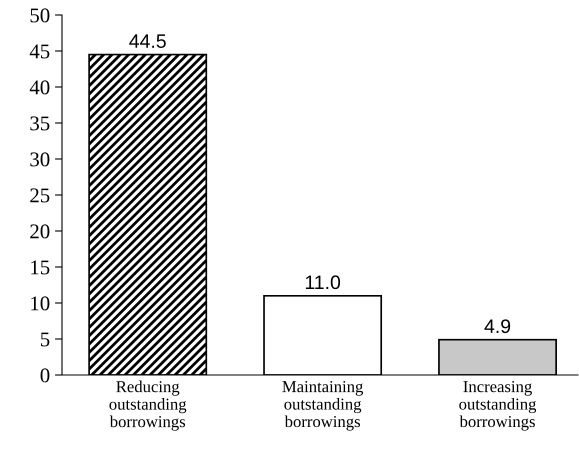  What do you see at coordinates (497, 326) in the screenshot?
I see `data-label: 4.9` at bounding box center [497, 326].